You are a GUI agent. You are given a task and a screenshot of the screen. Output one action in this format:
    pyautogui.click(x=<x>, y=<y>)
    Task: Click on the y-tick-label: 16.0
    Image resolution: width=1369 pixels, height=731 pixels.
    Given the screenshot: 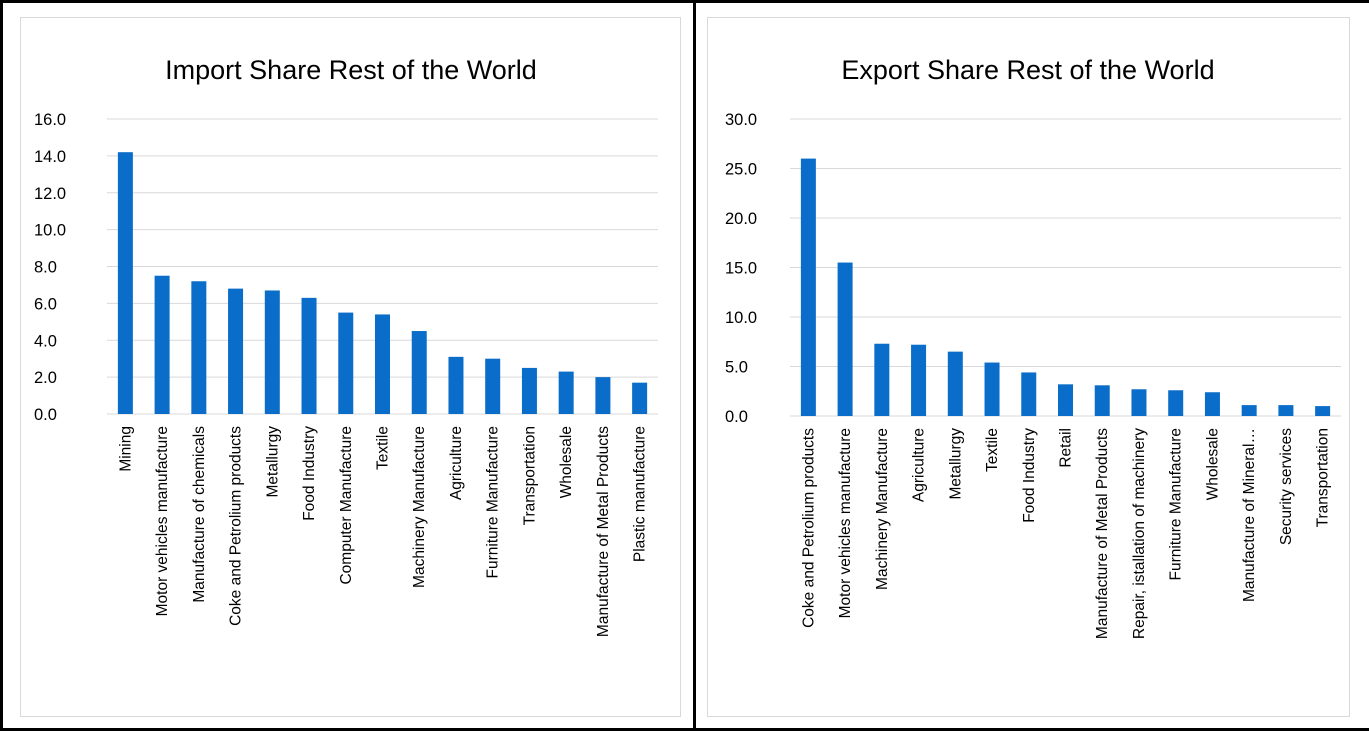 What is the action you would take?
    pyautogui.click(x=50, y=120)
    